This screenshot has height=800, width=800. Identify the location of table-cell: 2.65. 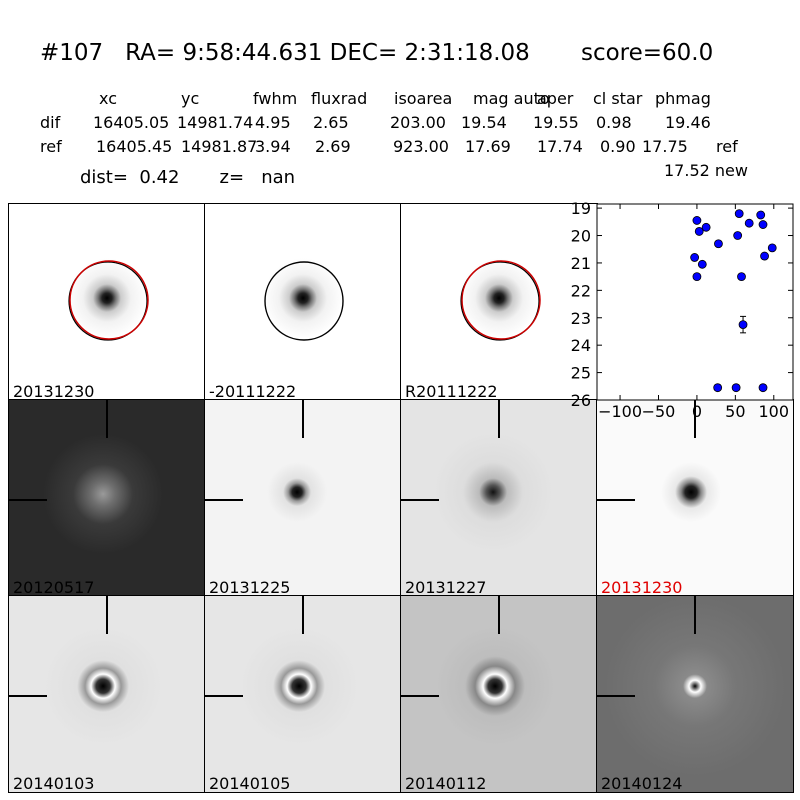
(331, 122).